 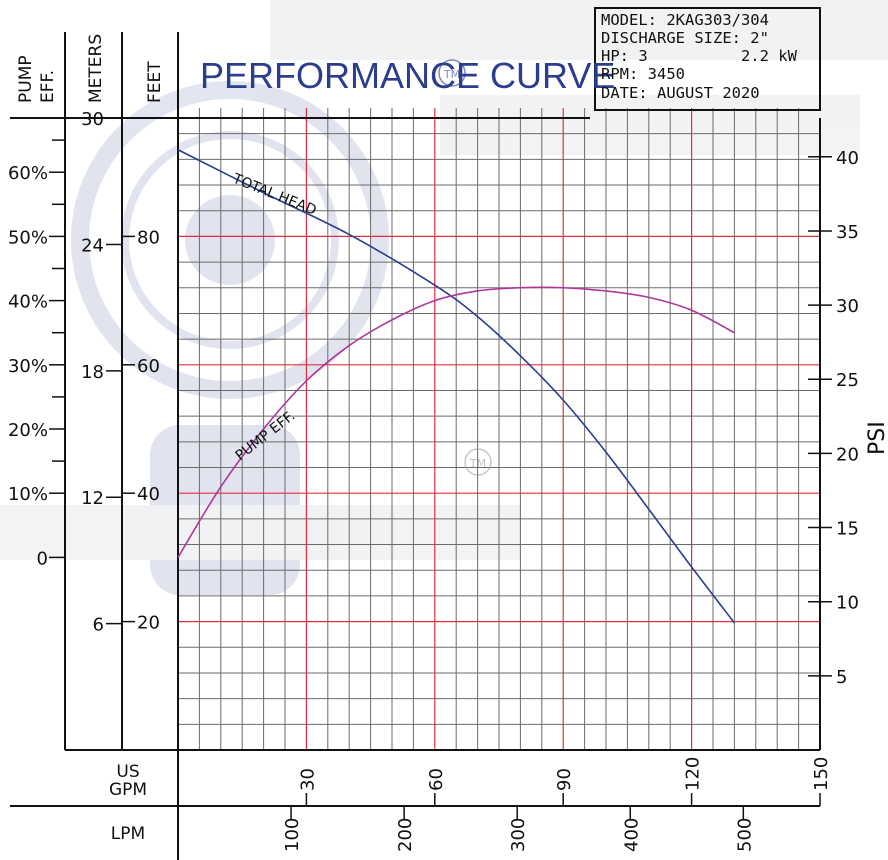 I want to click on psi-tick-label: 40, so click(x=847, y=158).